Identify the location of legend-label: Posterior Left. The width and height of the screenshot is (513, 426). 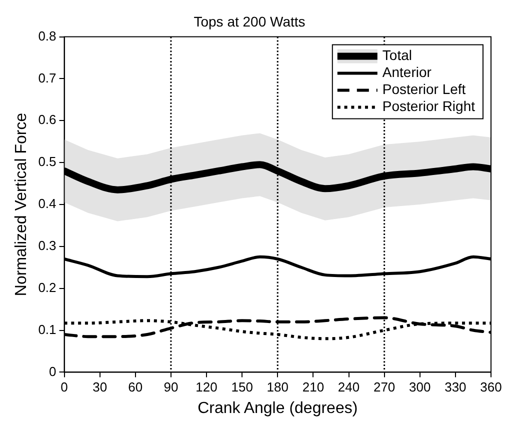
(424, 89).